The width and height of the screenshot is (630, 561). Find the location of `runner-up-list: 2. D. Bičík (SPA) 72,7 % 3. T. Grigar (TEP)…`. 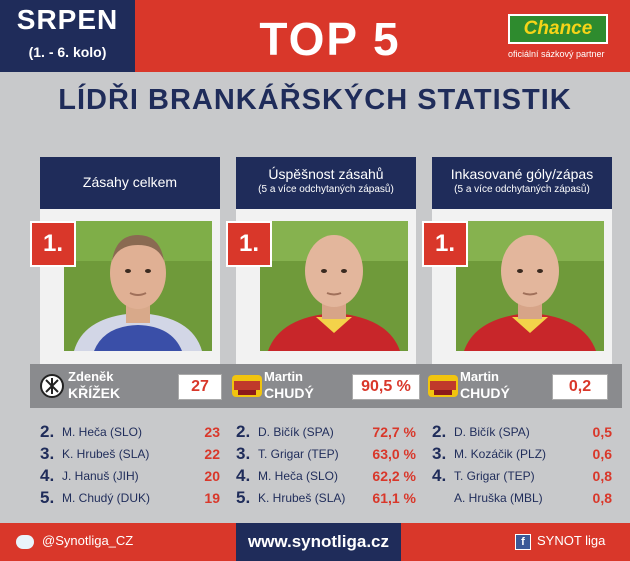

runner-up-list: 2. D. Bičík (SPA) 72,7 % 3. T. Grigar (TEP)… is located at coordinates (326, 466).